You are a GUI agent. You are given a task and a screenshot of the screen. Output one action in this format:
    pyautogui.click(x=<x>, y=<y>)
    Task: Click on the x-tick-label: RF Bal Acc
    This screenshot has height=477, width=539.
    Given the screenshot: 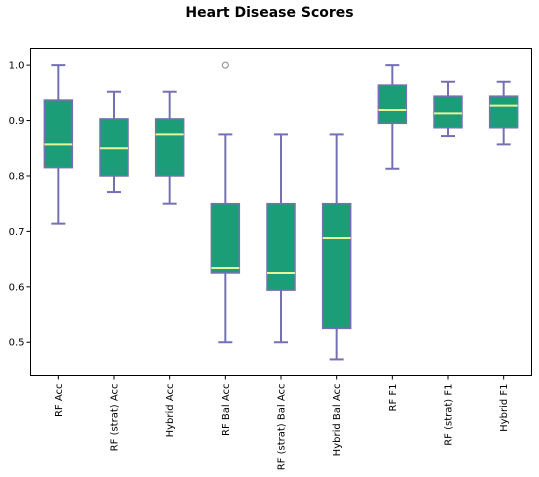 What is the action you would take?
    pyautogui.click(x=226, y=410)
    